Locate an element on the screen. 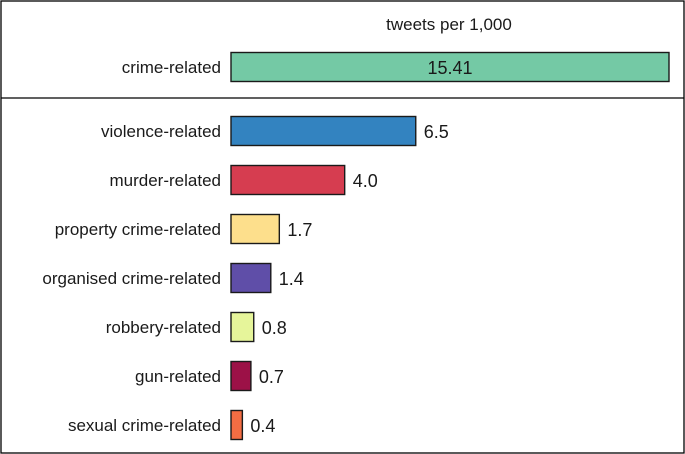 The image size is (685, 454). bar-row: organised crime-related 1.4 is located at coordinates (173, 278).